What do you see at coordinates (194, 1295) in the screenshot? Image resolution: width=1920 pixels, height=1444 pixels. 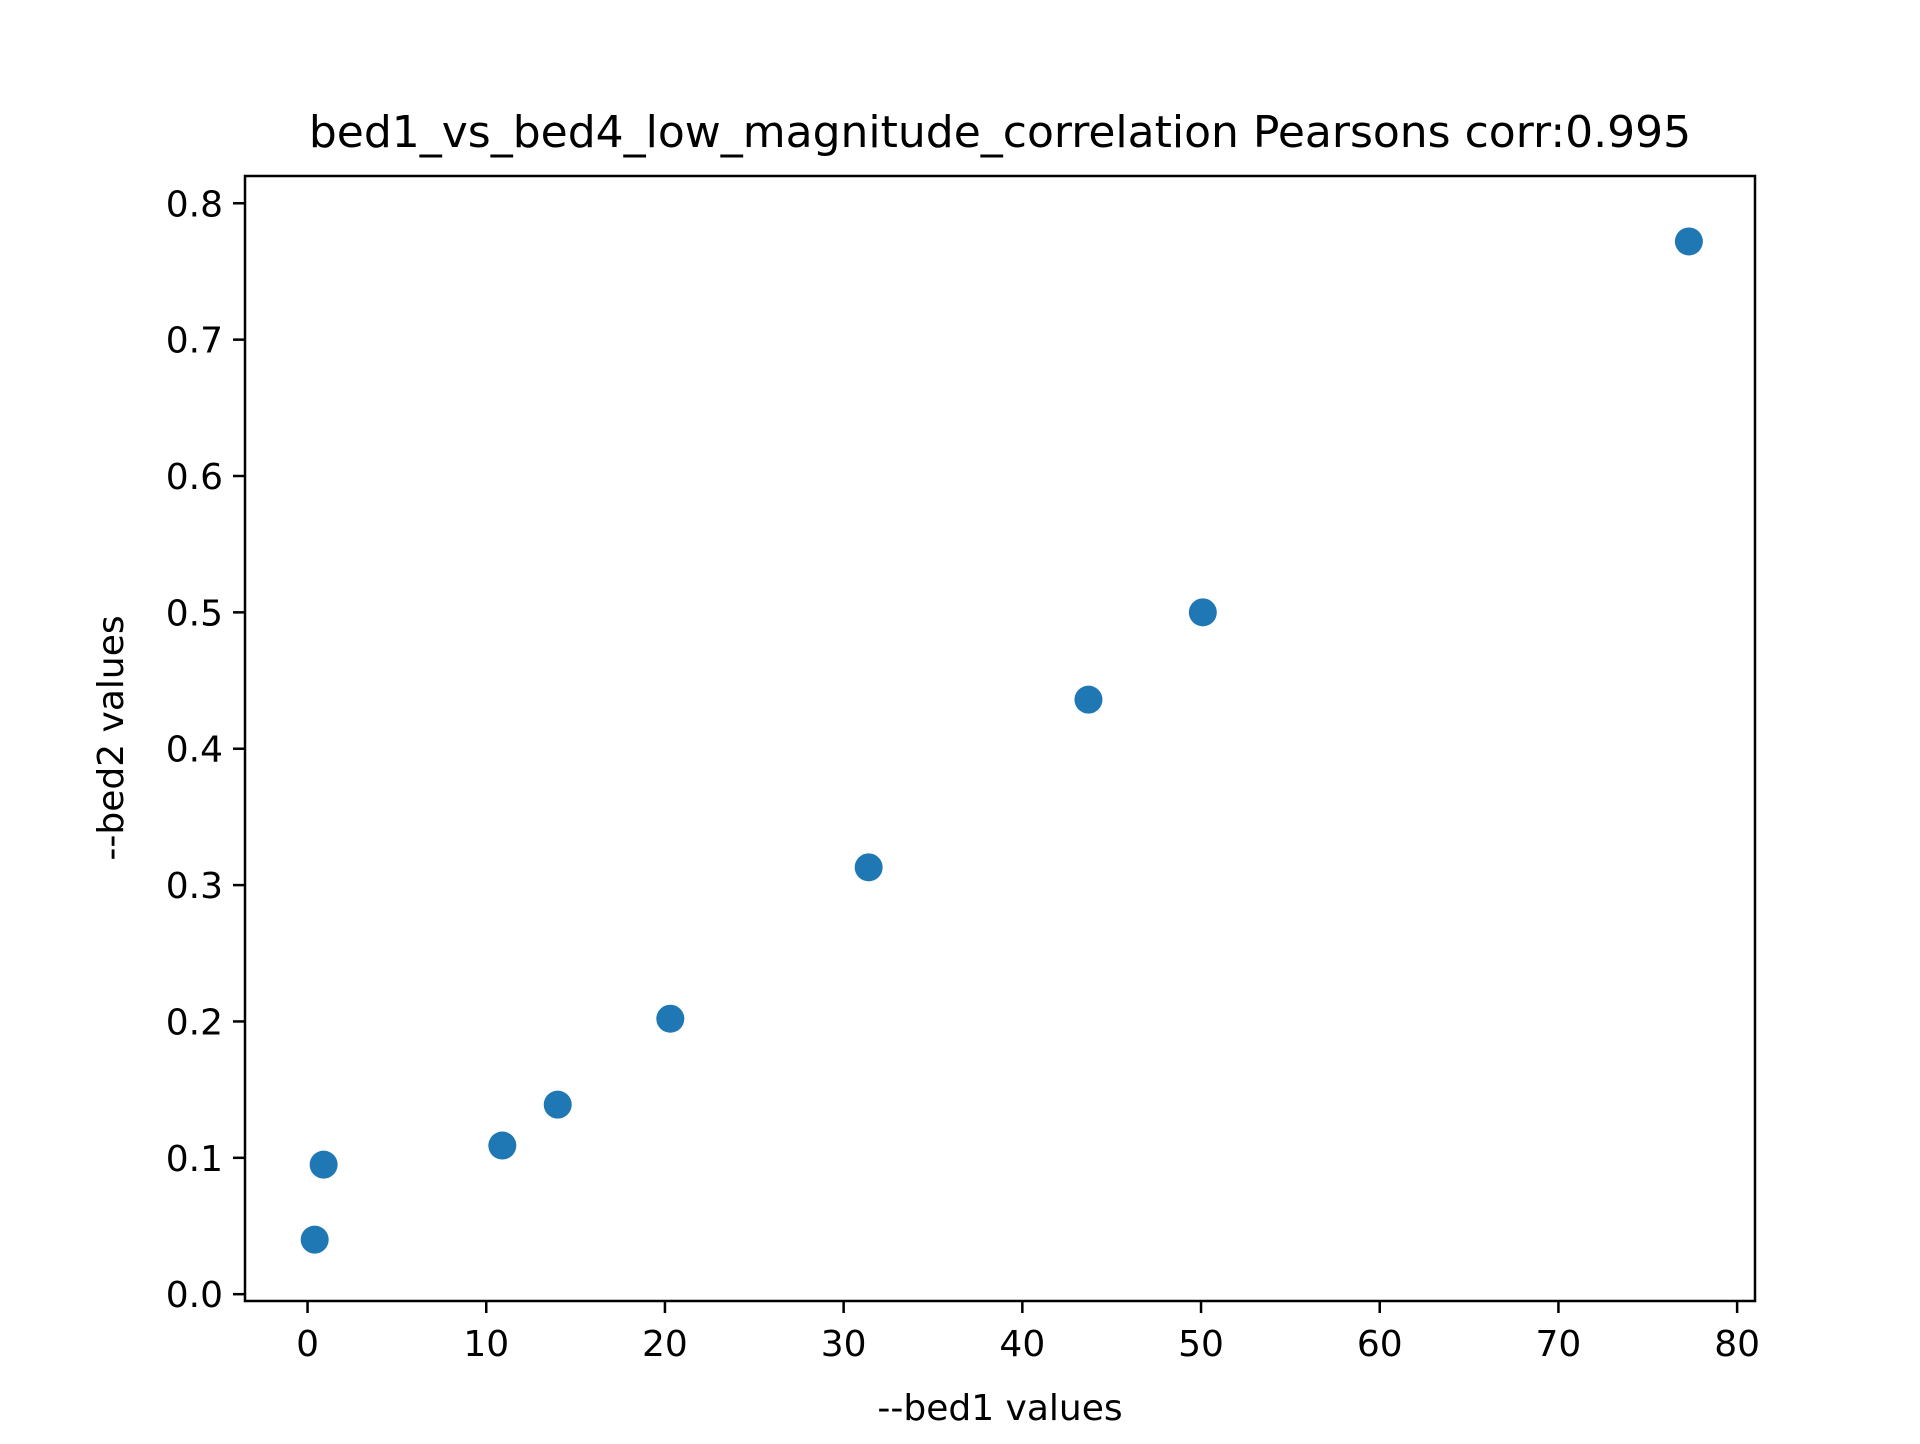 I see `y-tick-label: 0.0` at bounding box center [194, 1295].